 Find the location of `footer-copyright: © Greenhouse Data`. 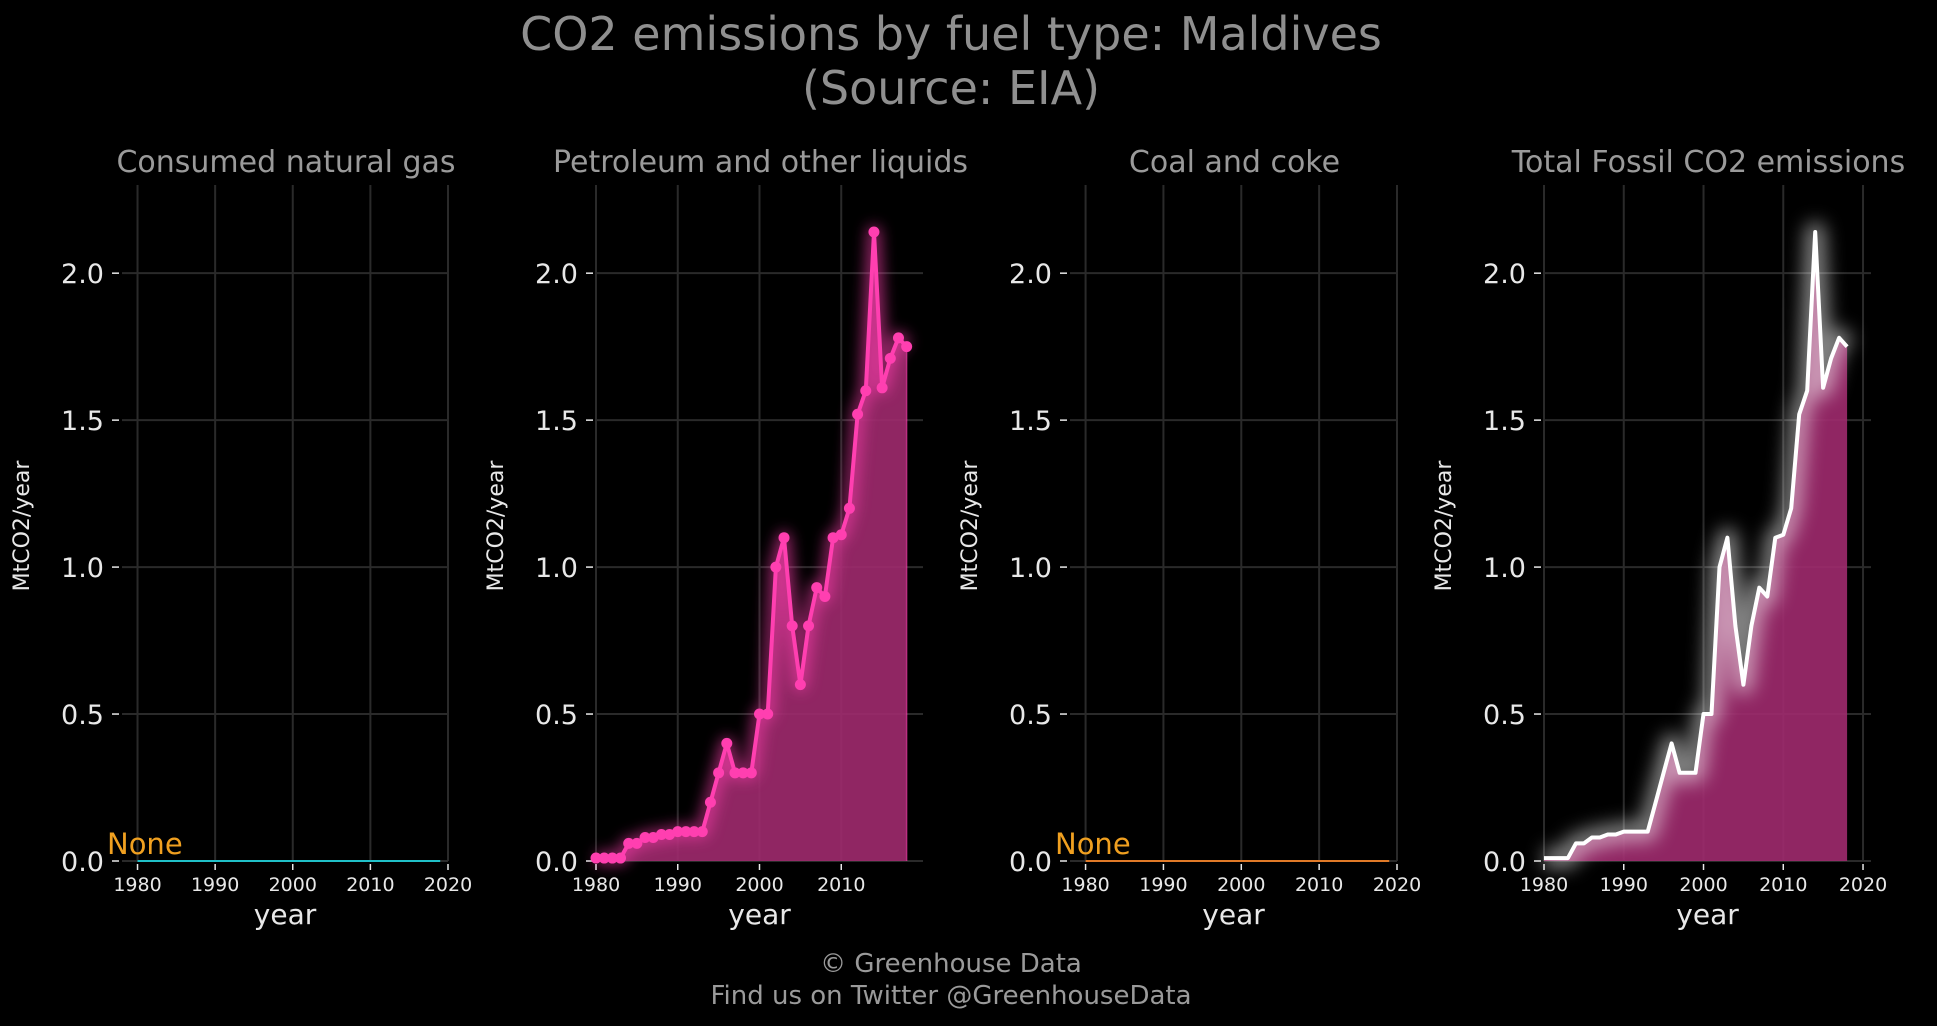

footer-copyright: © Greenhouse Data is located at coordinates (951, 964).